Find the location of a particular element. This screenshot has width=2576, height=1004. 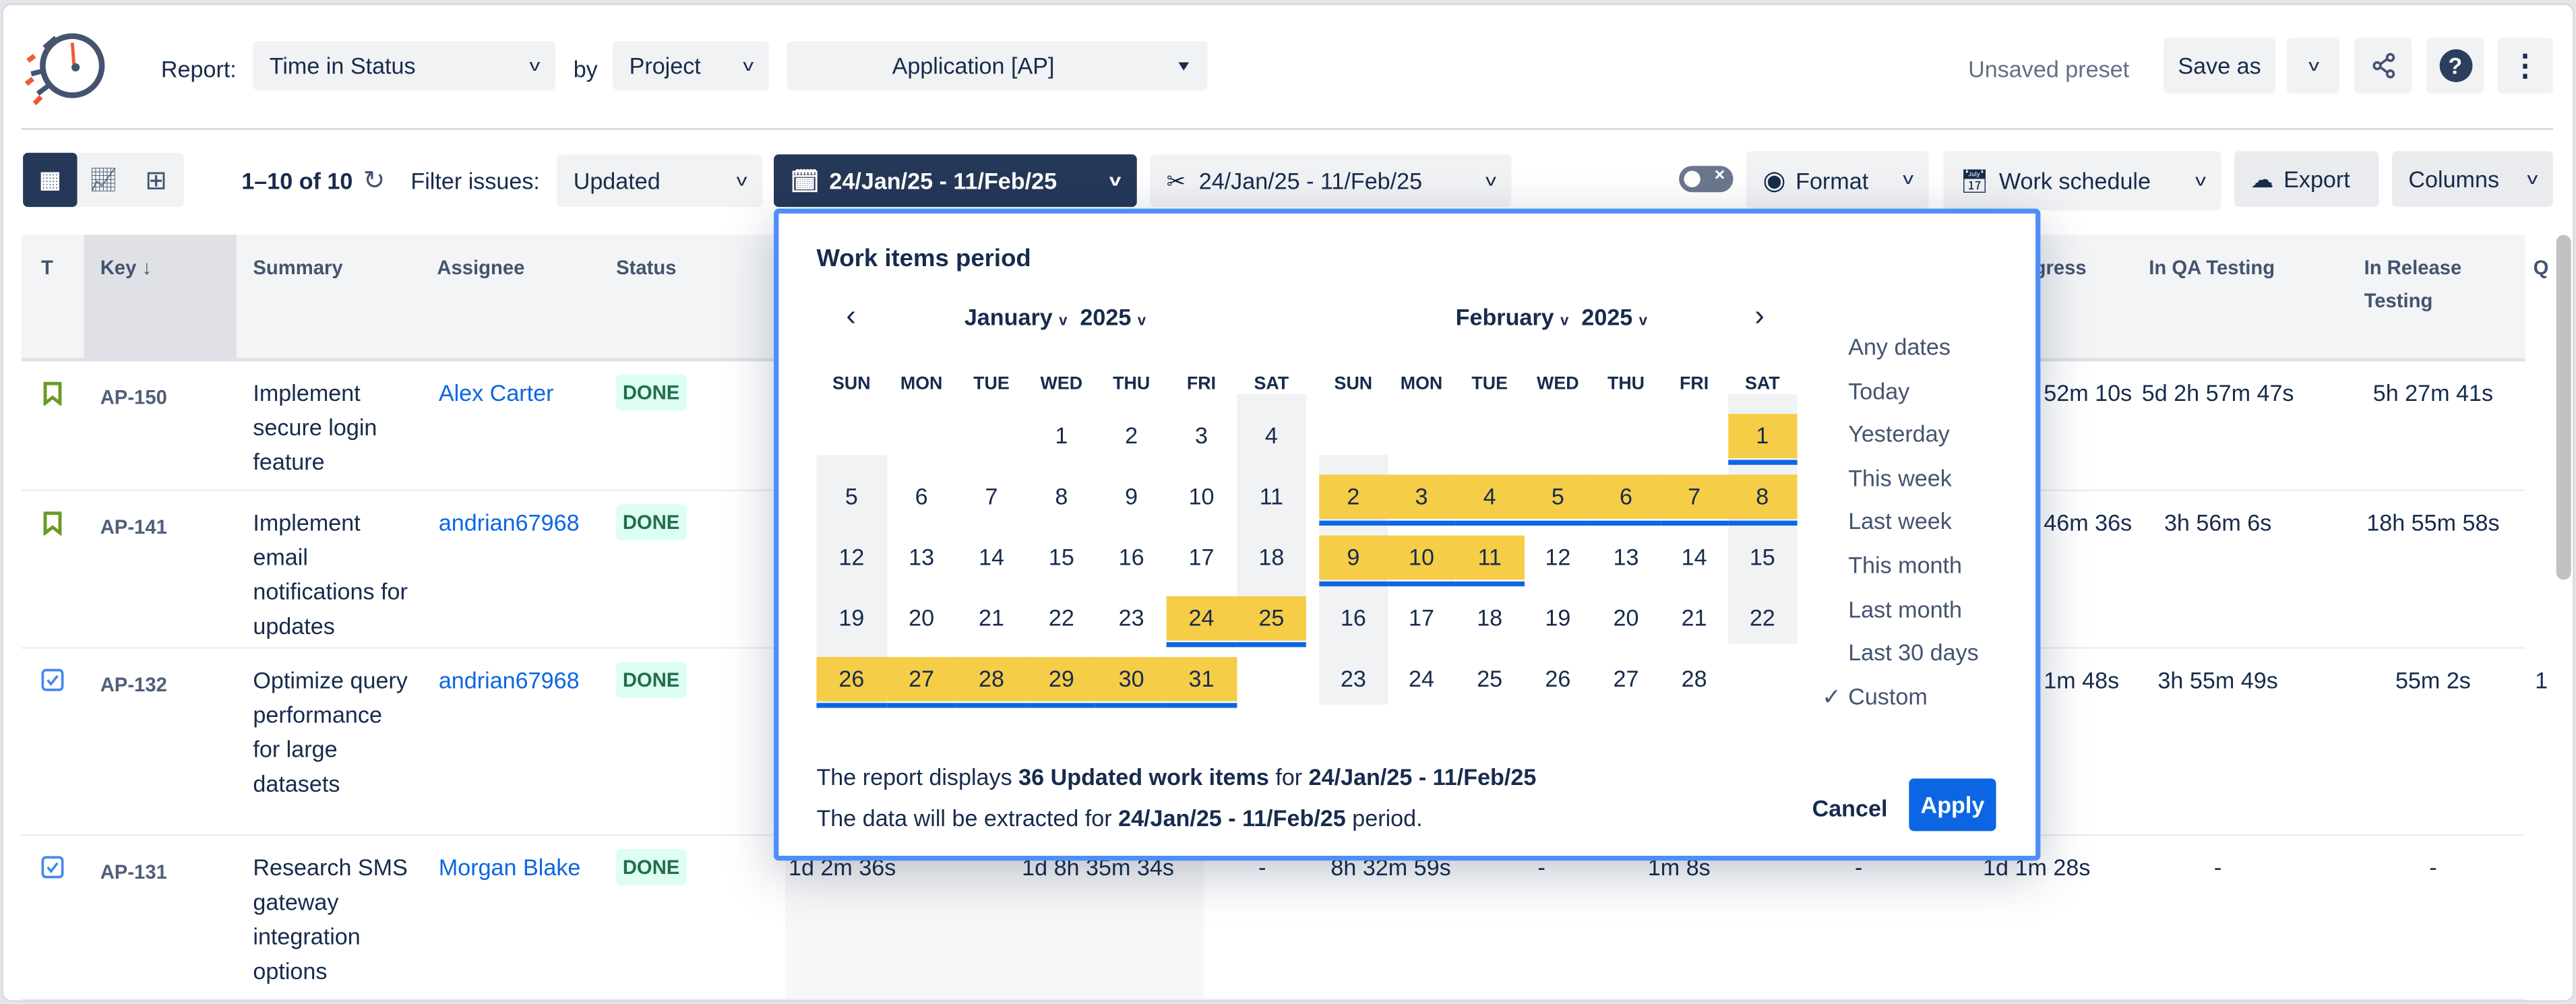

calendar-day-selected: 8 is located at coordinates (1763, 497).